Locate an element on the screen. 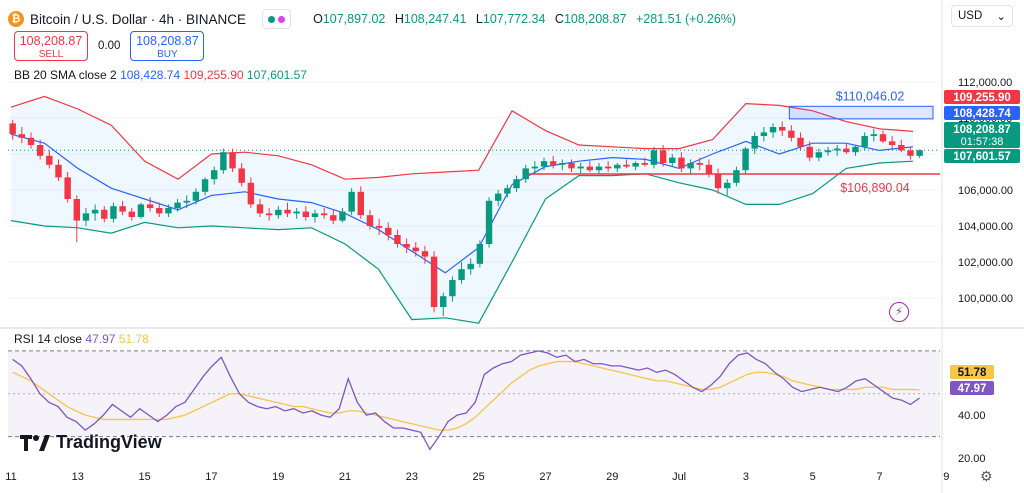  price-axis-label is located at coordinates (982, 156).